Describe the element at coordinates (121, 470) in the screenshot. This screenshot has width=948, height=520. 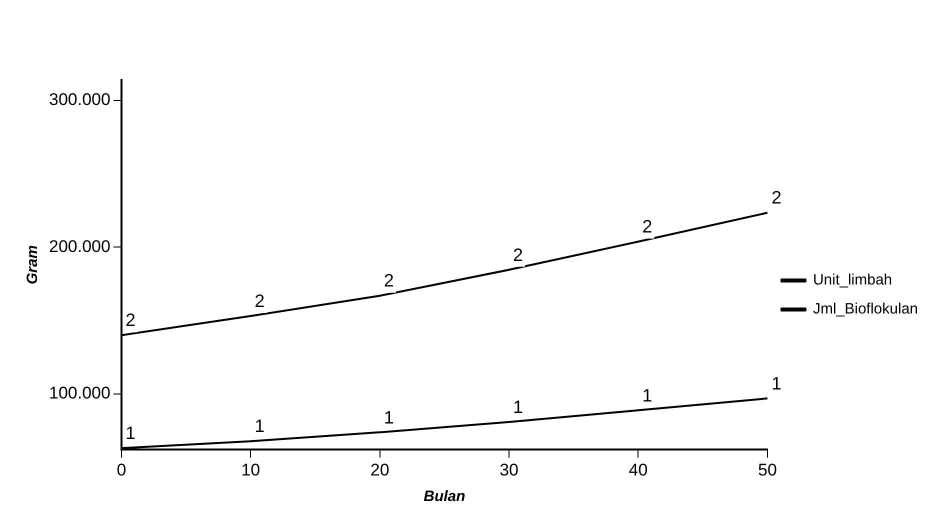
I see `x-tick-label: 0` at that location.